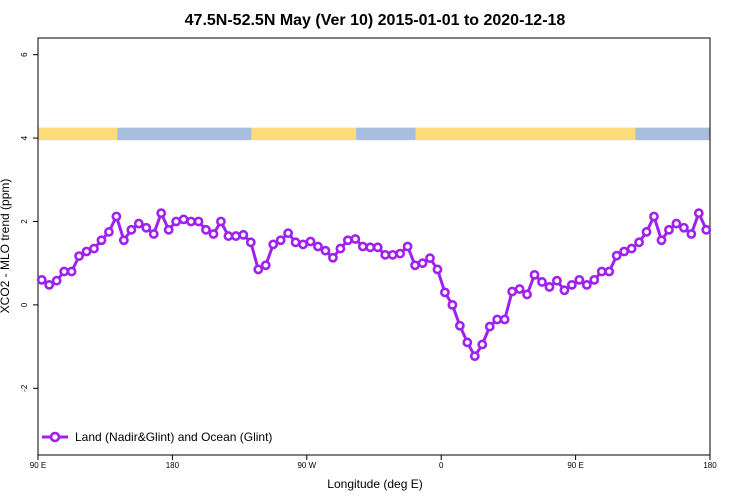 The image size is (750, 500). Describe the element at coordinates (6, 246) in the screenshot. I see `y-axis-label: XCO2 - MLO trend (ppm)` at that location.